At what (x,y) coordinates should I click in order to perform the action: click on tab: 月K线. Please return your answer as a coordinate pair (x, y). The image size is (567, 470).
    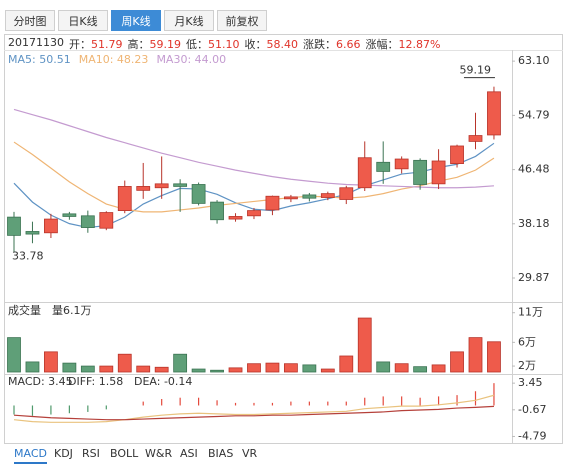
    Looking at the image, I should click on (189, 20).